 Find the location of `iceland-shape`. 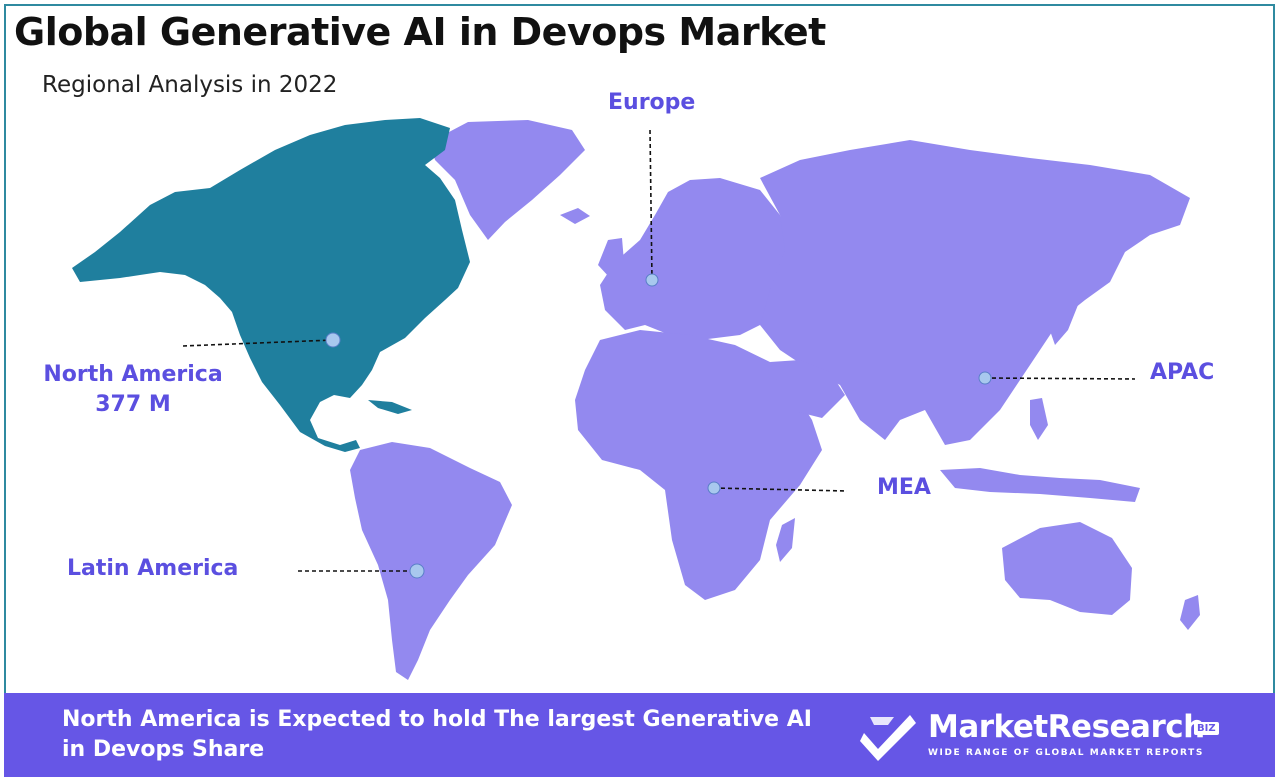

iceland-shape is located at coordinates (575, 216).